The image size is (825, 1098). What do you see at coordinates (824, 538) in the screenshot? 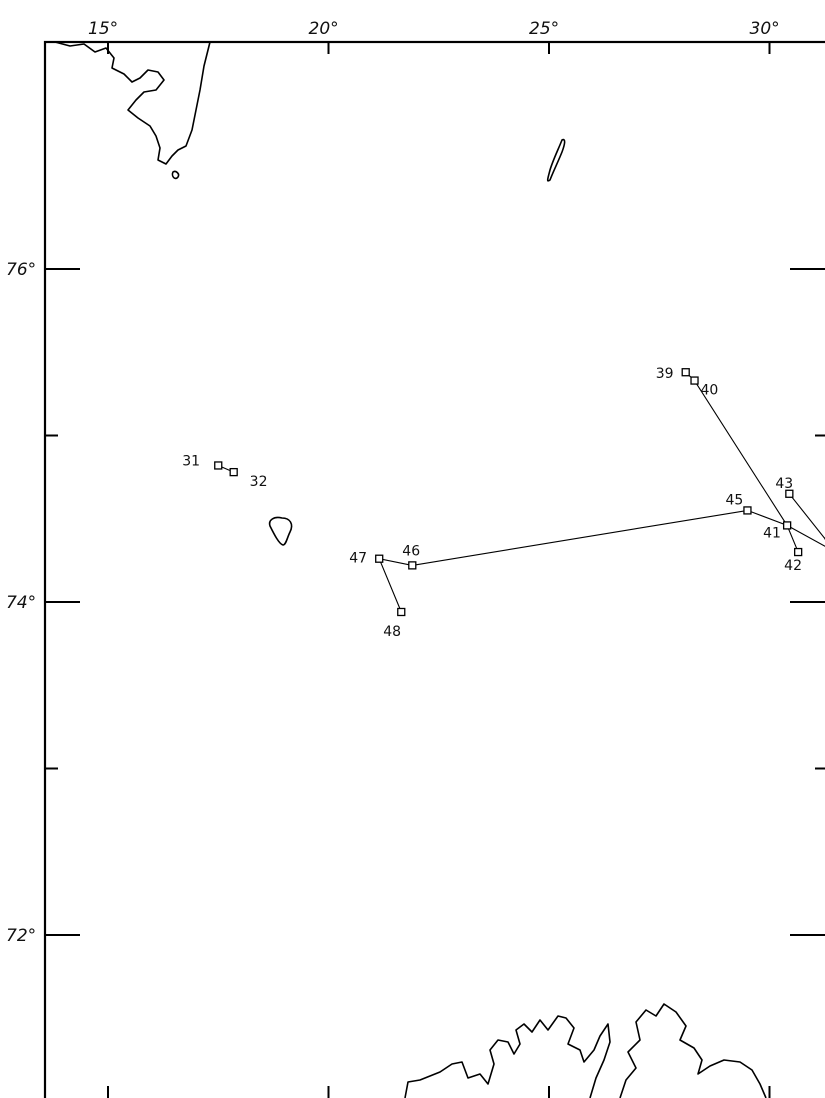
I see `station-label: 44` at bounding box center [824, 538].